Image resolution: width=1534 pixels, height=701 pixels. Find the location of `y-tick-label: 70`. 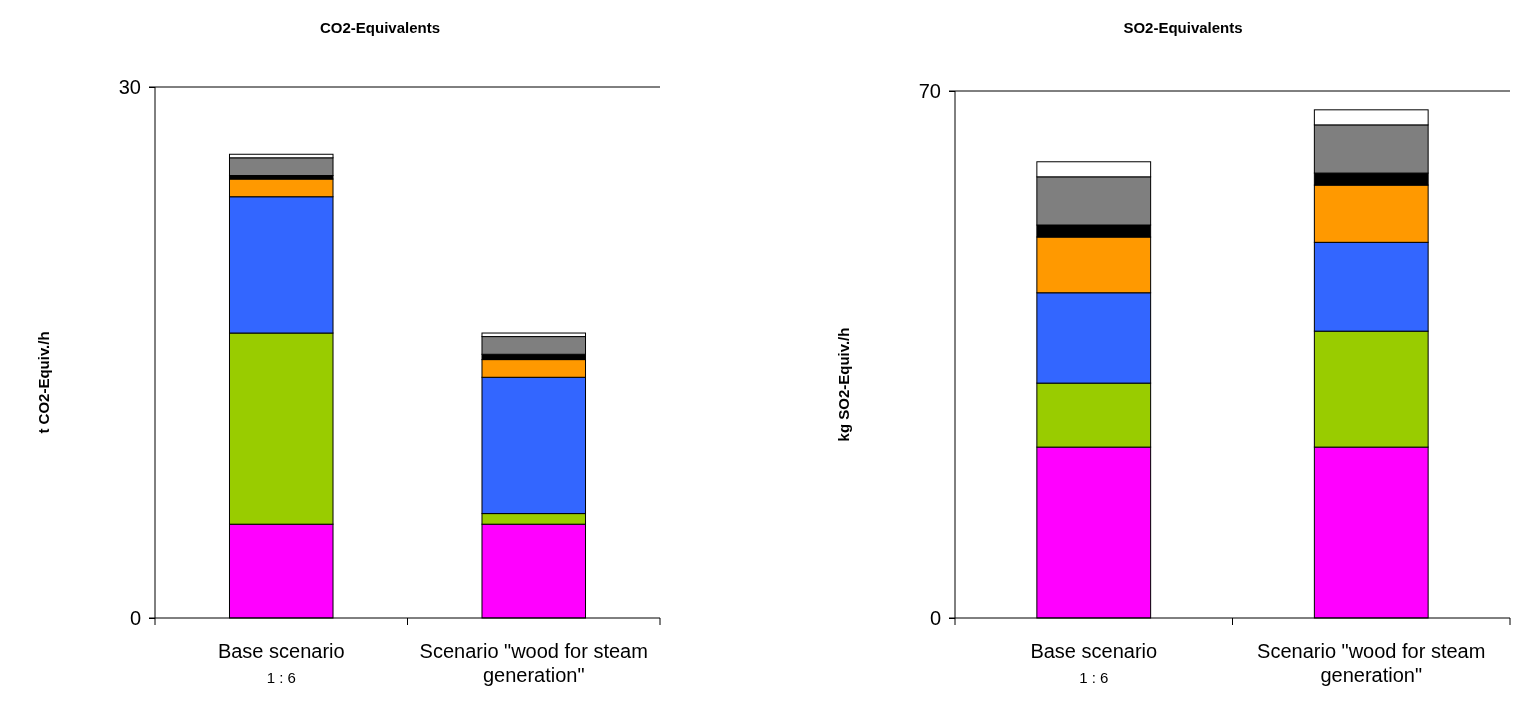

y-tick-label: 70 is located at coordinates (929, 90).